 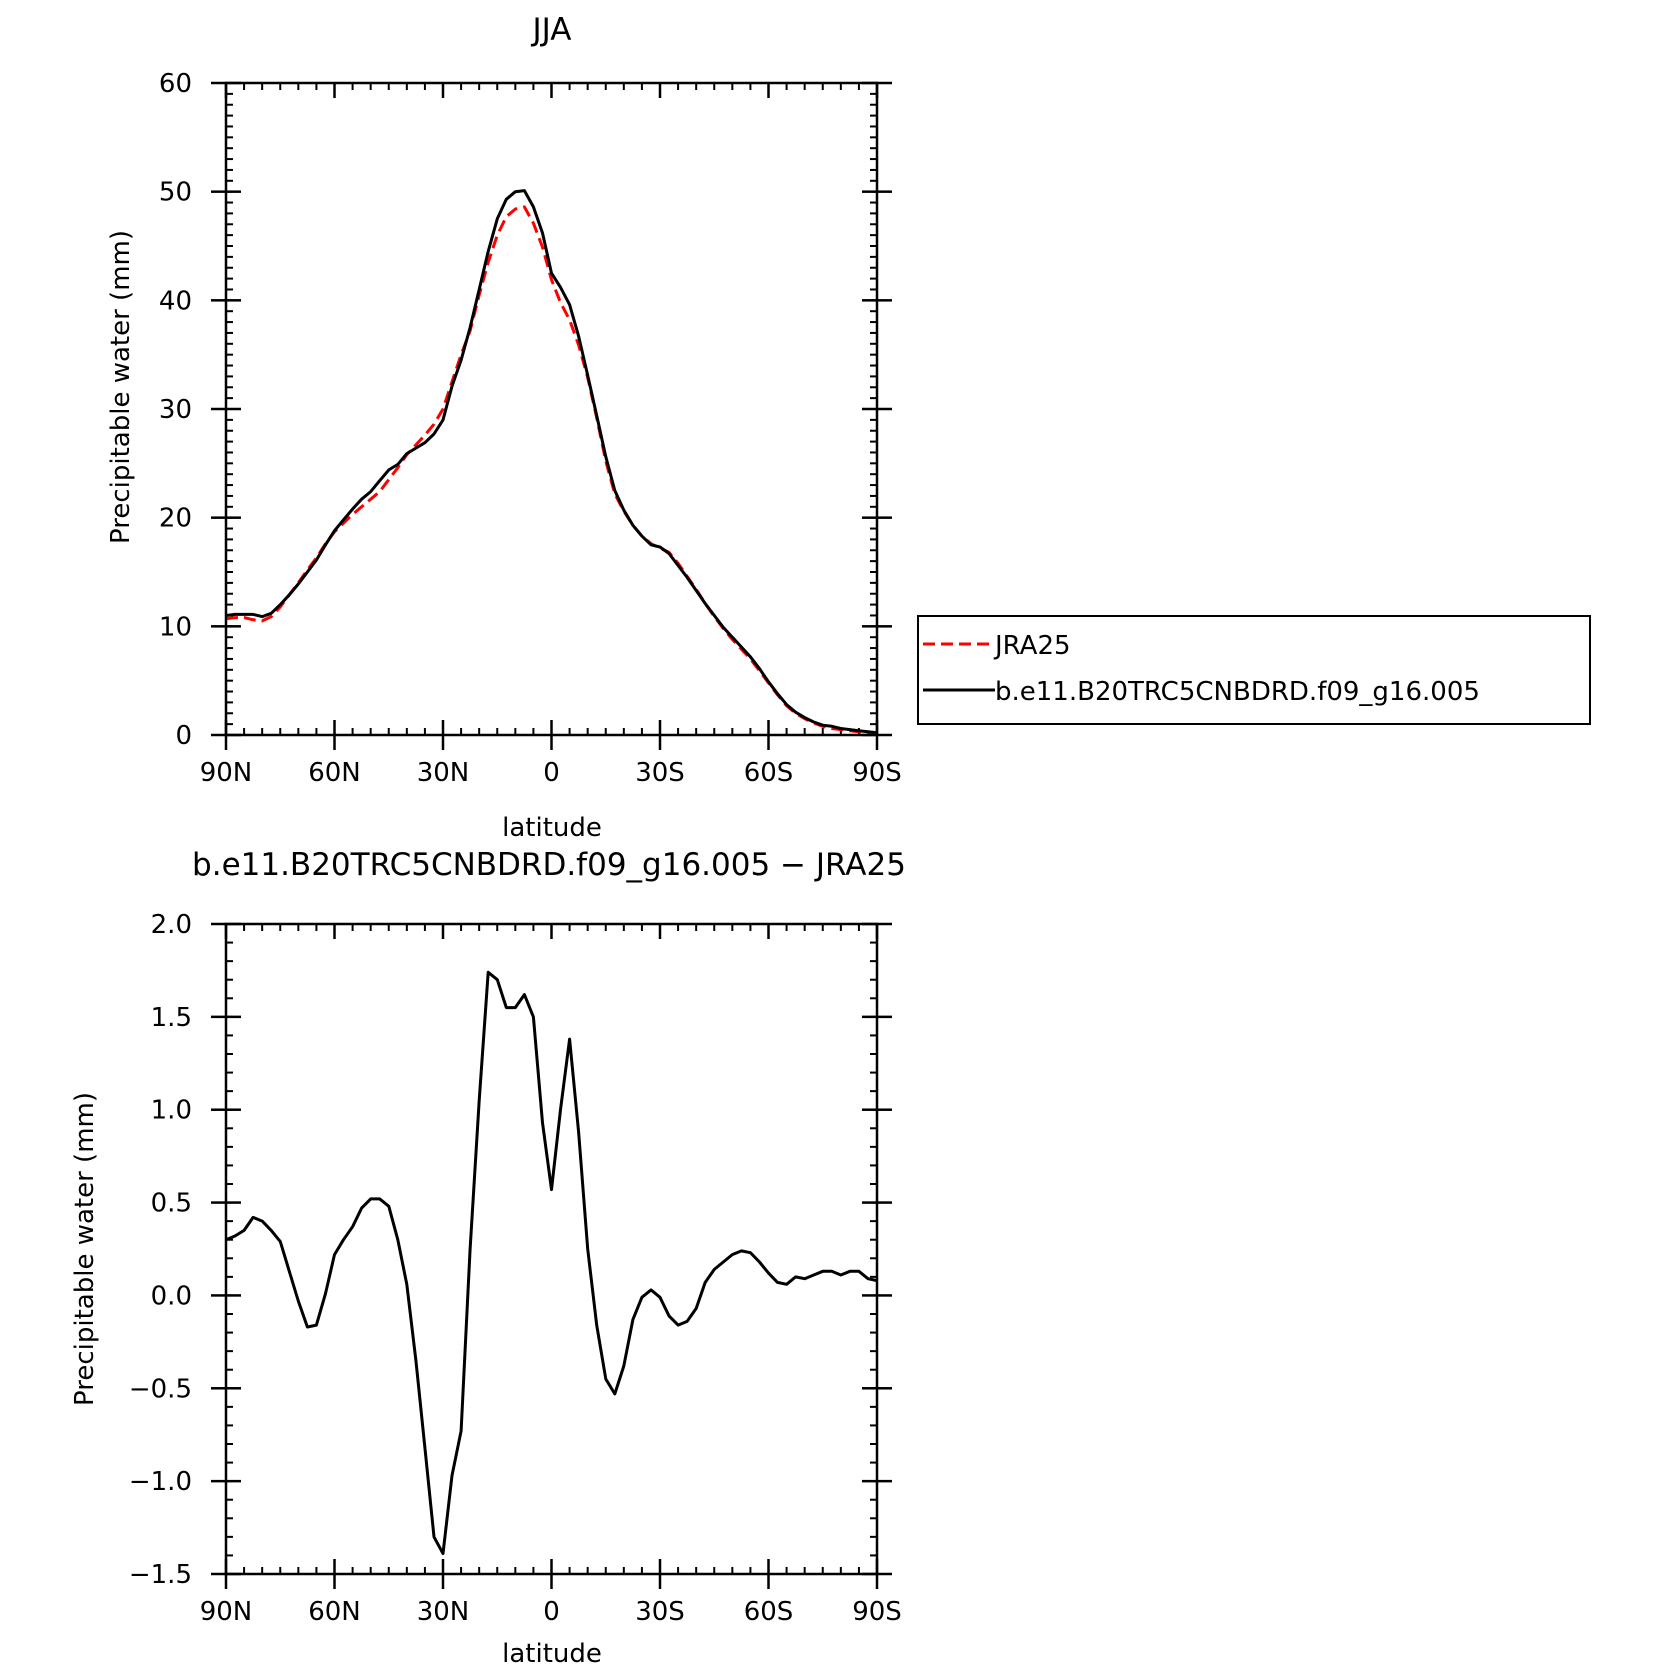 What do you see at coordinates (171, 1296) in the screenshot?
I see `y-tick-label: 0.0` at bounding box center [171, 1296].